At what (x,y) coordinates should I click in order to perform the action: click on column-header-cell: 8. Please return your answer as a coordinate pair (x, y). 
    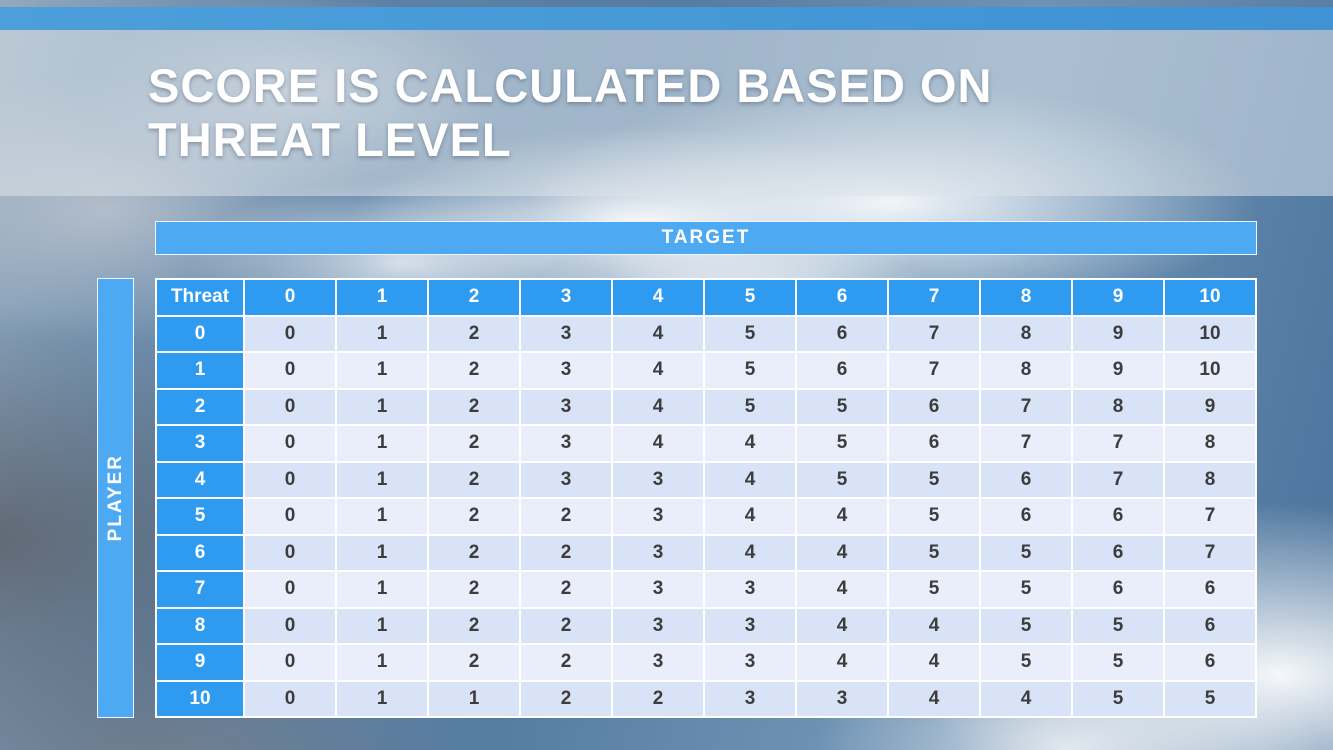
    Looking at the image, I should click on (1026, 297).